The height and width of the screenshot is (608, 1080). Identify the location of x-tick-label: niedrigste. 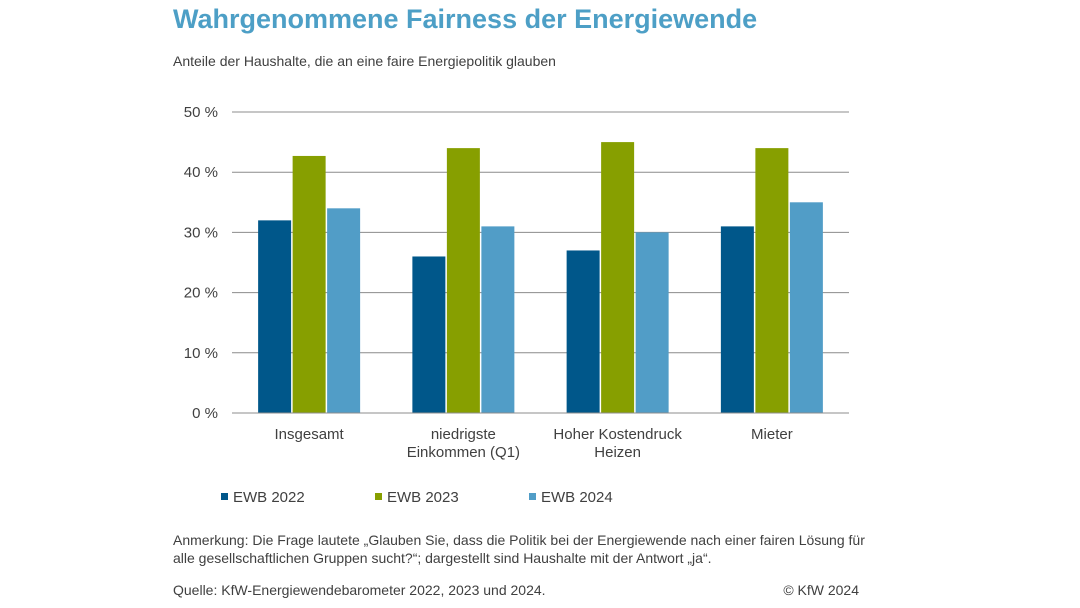
(463, 434).